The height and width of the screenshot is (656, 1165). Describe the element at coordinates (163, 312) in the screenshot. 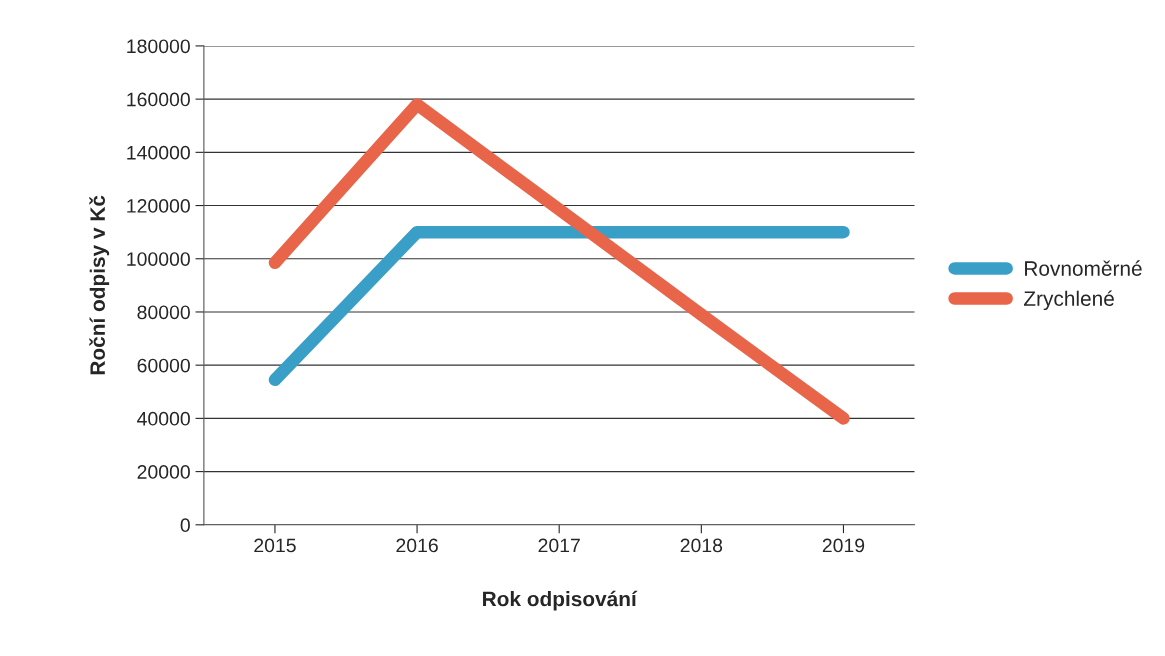

I see `y-tick-label: 80000` at that location.